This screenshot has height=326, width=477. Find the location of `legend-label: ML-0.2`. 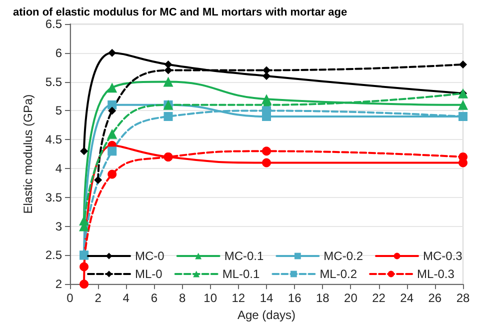

legend-label: ML-0.2 is located at coordinates (339, 274).